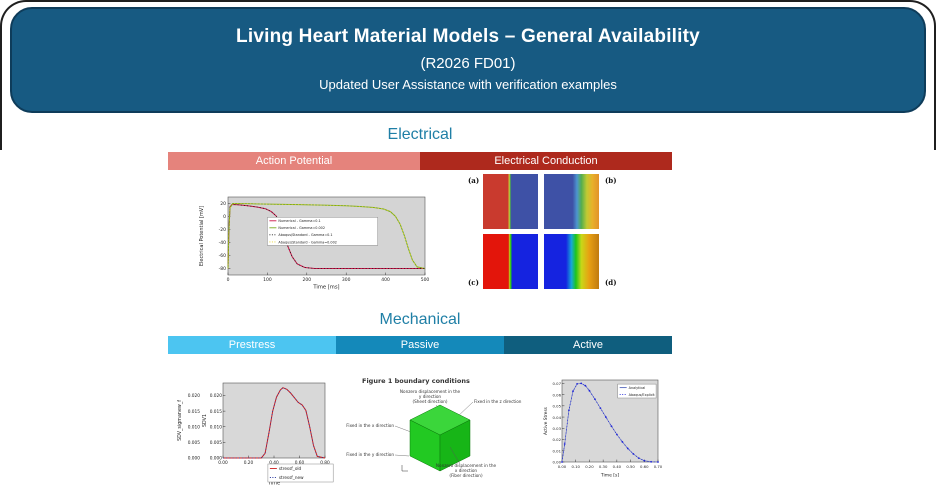 The height and width of the screenshot is (488, 936). What do you see at coordinates (546, 161) in the screenshot?
I see `electrical-conduction-bar: Electrical Conduction` at bounding box center [546, 161].